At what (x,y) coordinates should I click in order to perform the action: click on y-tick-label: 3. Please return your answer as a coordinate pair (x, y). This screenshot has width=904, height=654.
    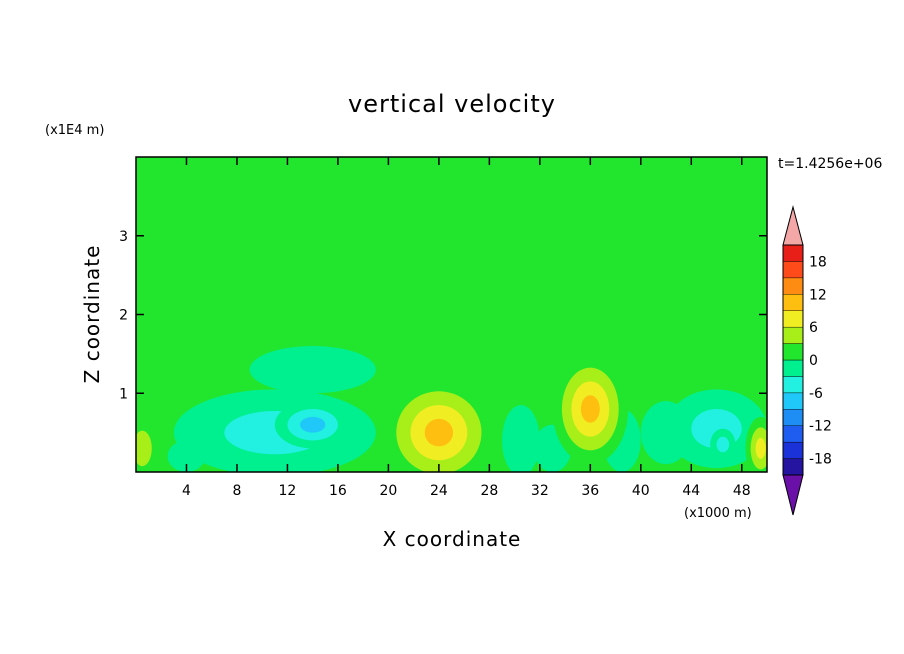
    Looking at the image, I should click on (123, 237).